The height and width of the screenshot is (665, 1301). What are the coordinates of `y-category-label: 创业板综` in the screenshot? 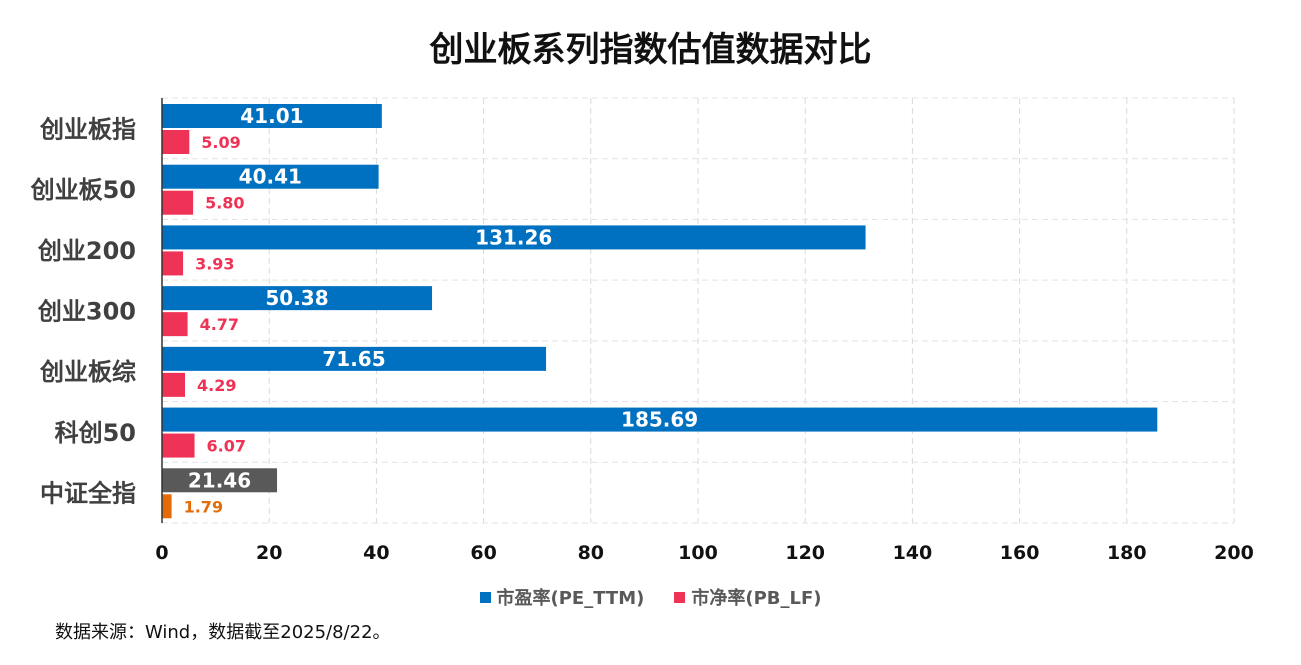 It's located at (87, 372).